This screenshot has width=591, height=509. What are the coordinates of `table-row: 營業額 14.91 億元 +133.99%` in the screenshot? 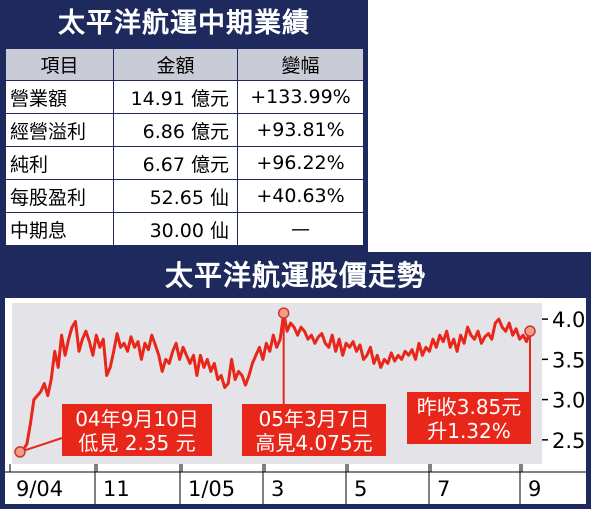 It's located at (184, 97).